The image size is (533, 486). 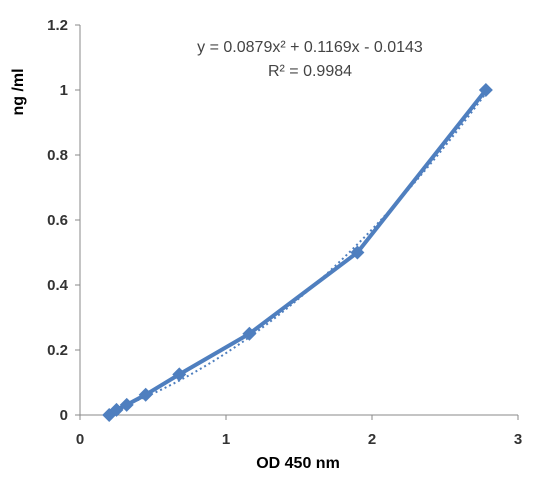 I want to click on y-tick-label: 0.6, so click(x=57, y=220).